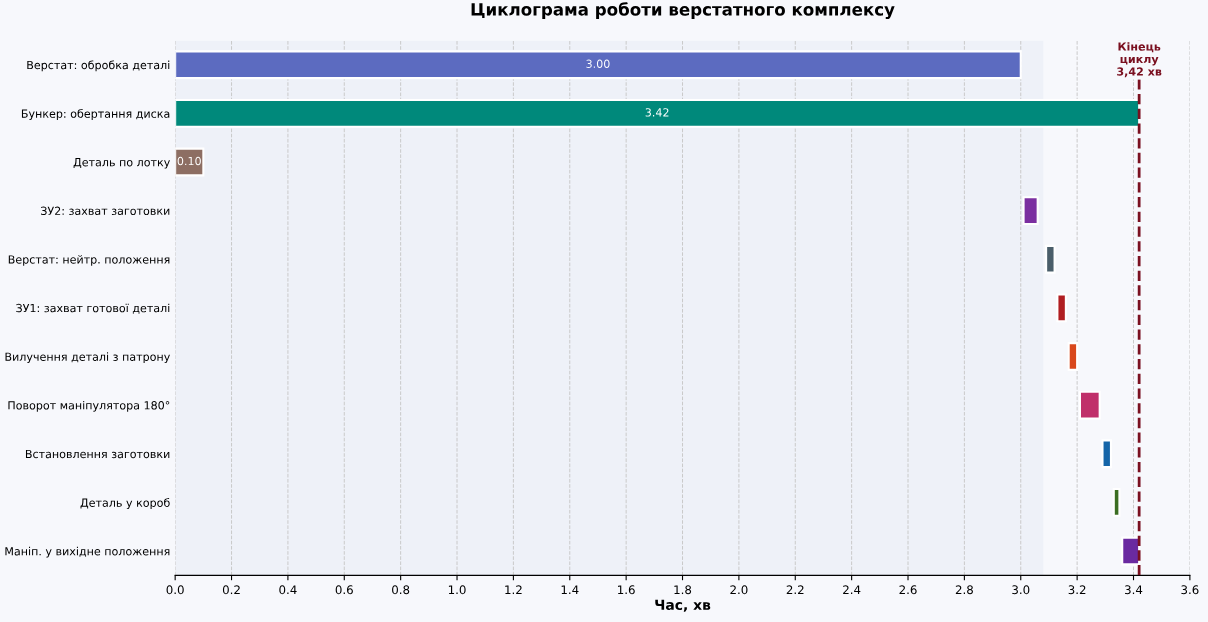 The height and width of the screenshot is (622, 1208). I want to click on x-tick-label: 2.4, so click(852, 590).